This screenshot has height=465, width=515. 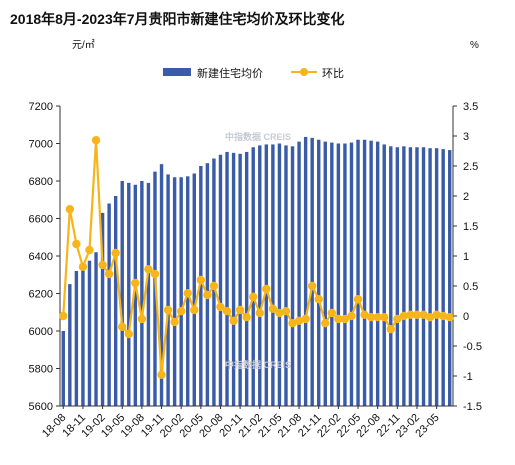 I want to click on right-tick-label: 1, so click(x=466, y=257).